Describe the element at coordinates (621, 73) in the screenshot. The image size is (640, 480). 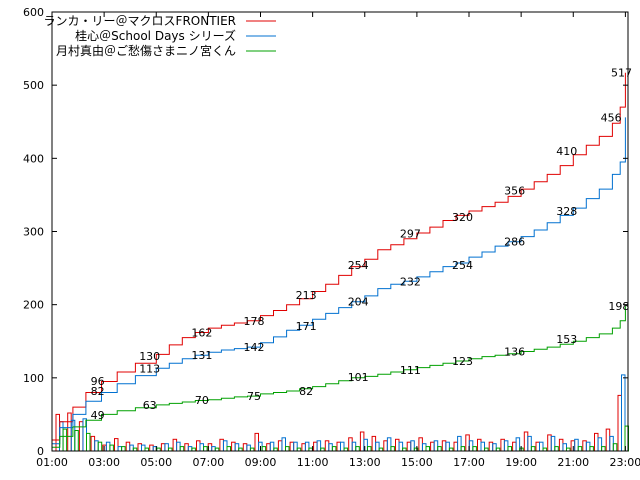
I see `data-label-s0-11: 517` at that location.